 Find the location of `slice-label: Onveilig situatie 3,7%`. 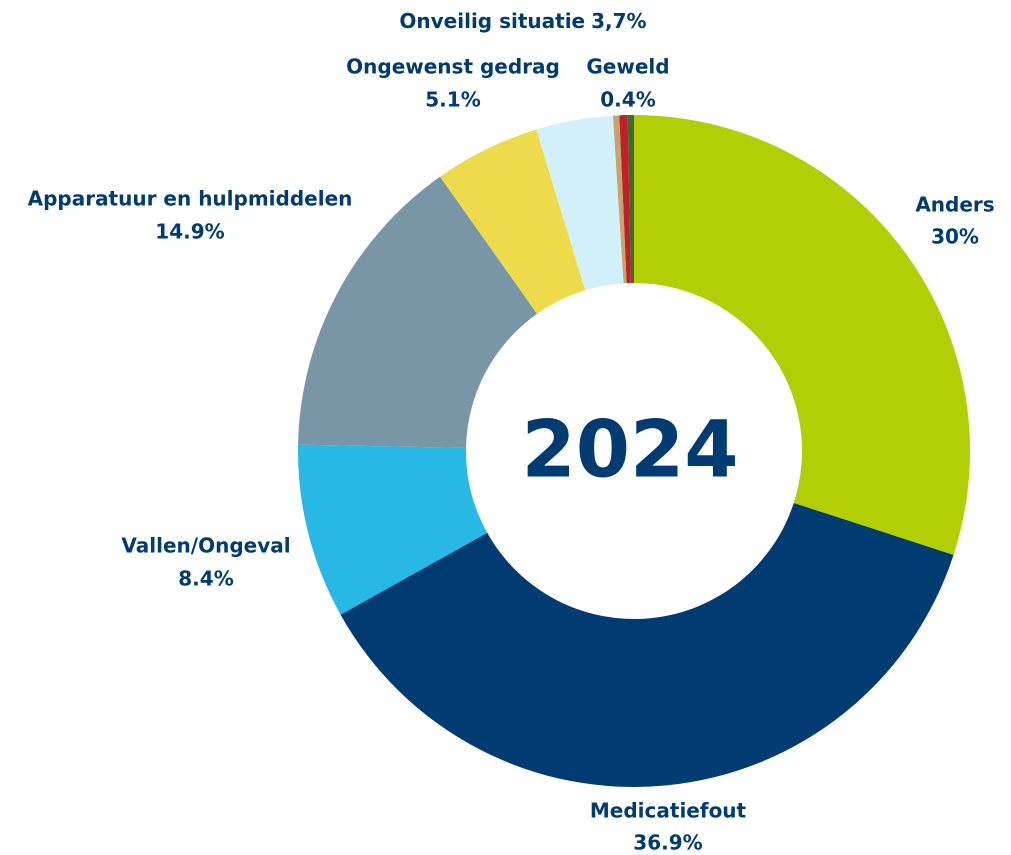

slice-label: Onveilig situatie 3,7% is located at coordinates (522, 21).